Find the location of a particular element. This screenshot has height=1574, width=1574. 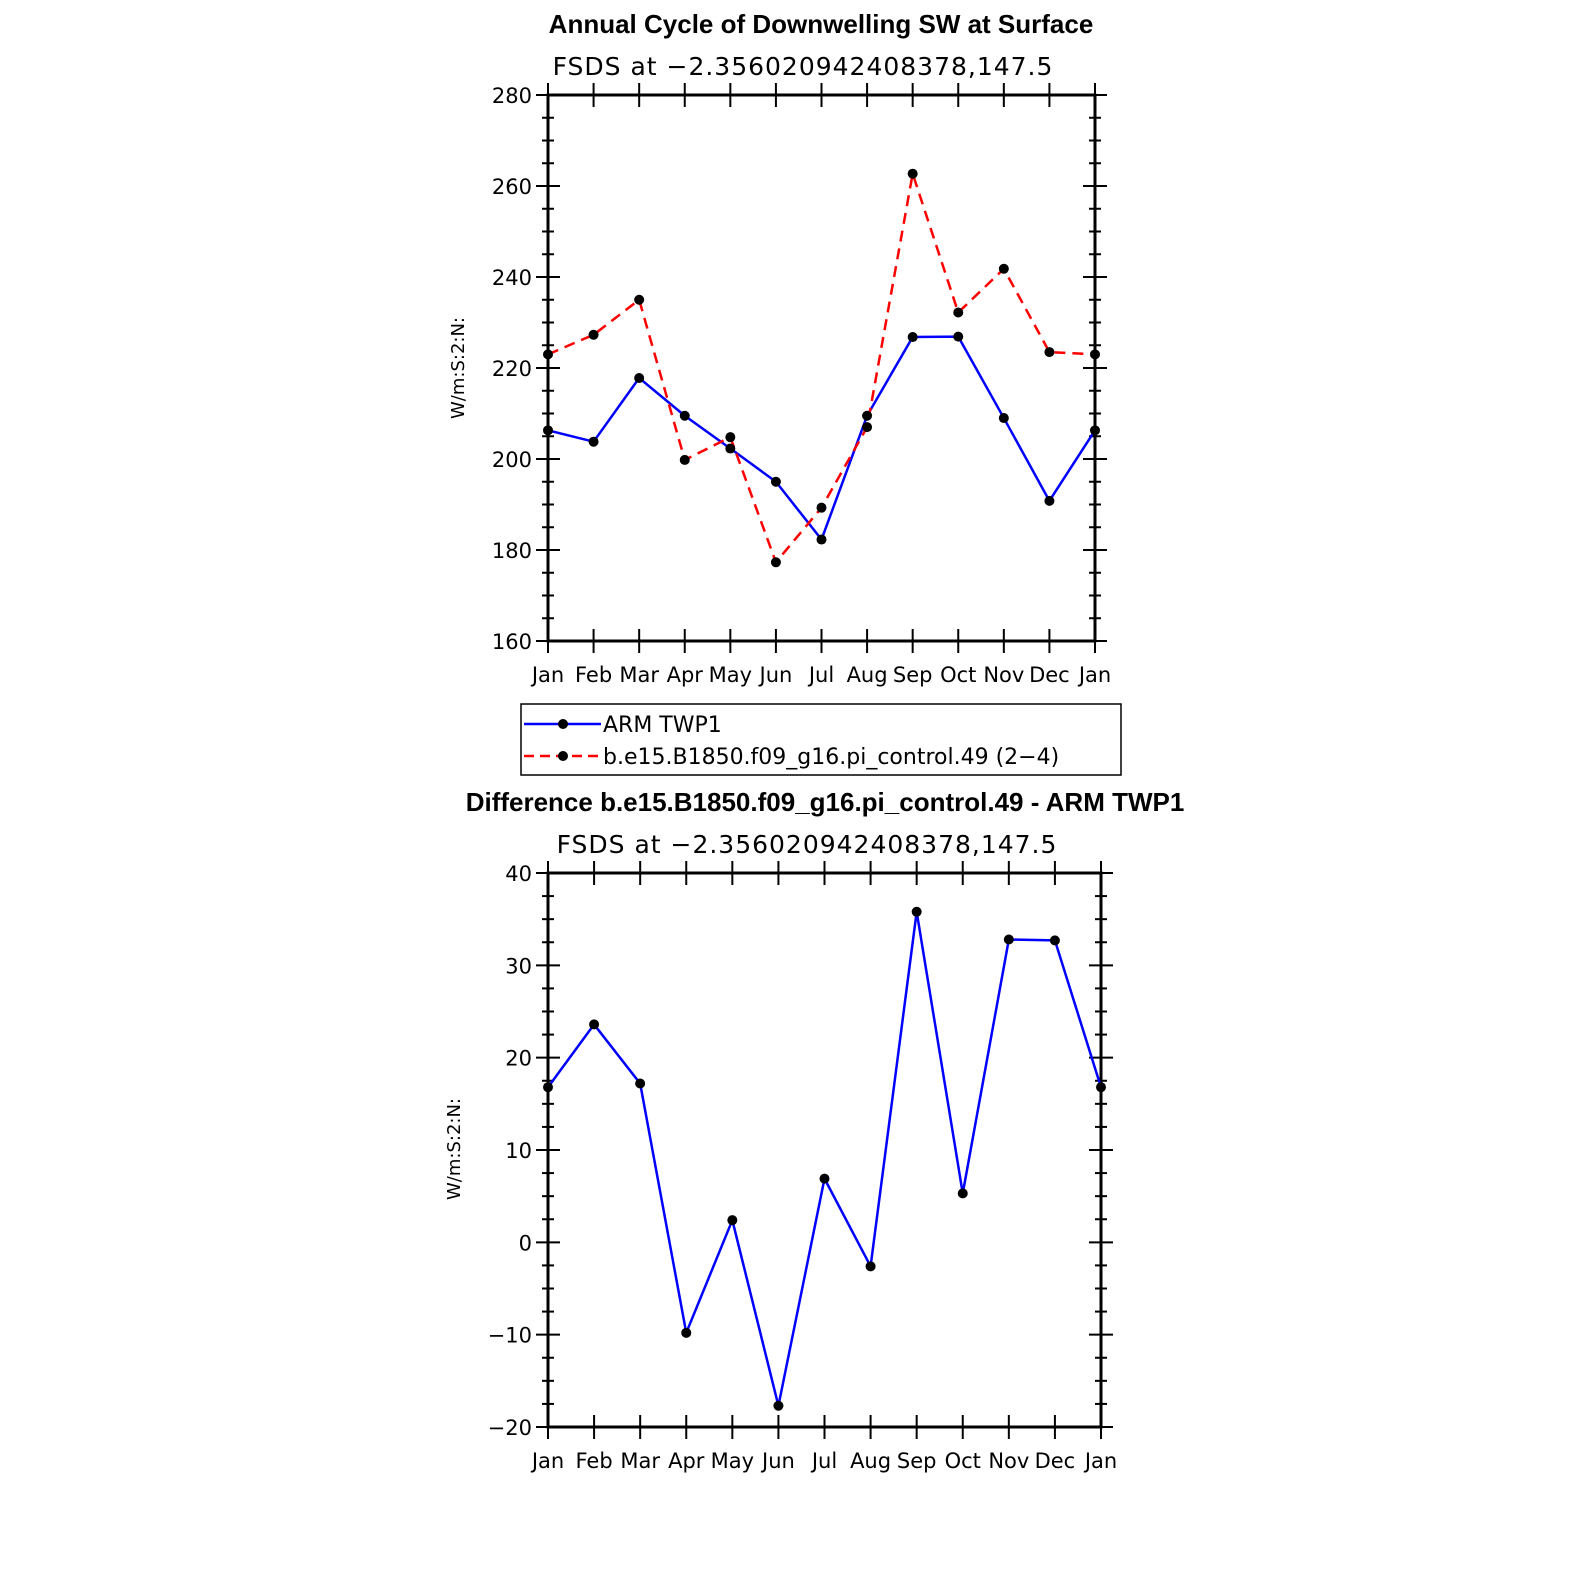

chart2-xtick-label: Oct is located at coordinates (963, 1461).